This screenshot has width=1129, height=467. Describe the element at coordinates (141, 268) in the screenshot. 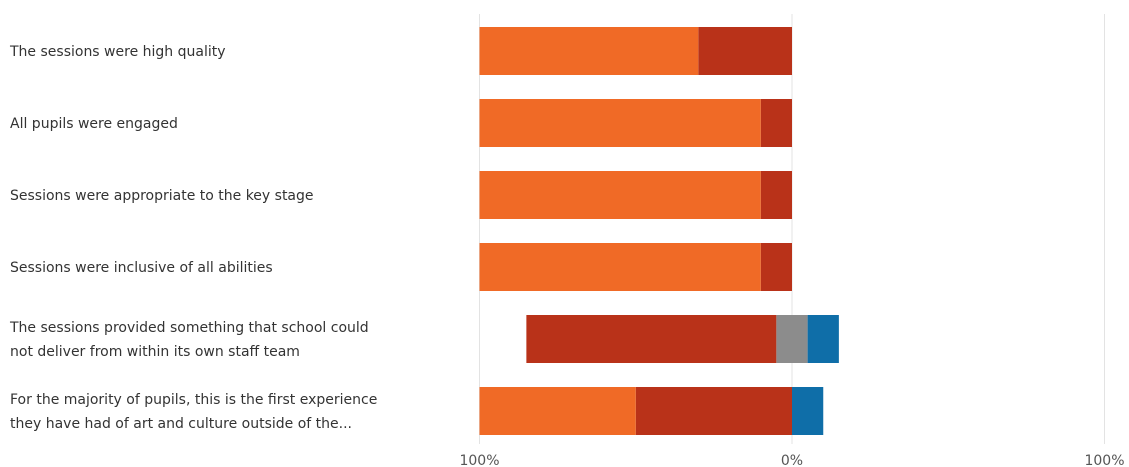

I see `category-label-3-line-0: Sessions were inclusive of all abilities` at that location.